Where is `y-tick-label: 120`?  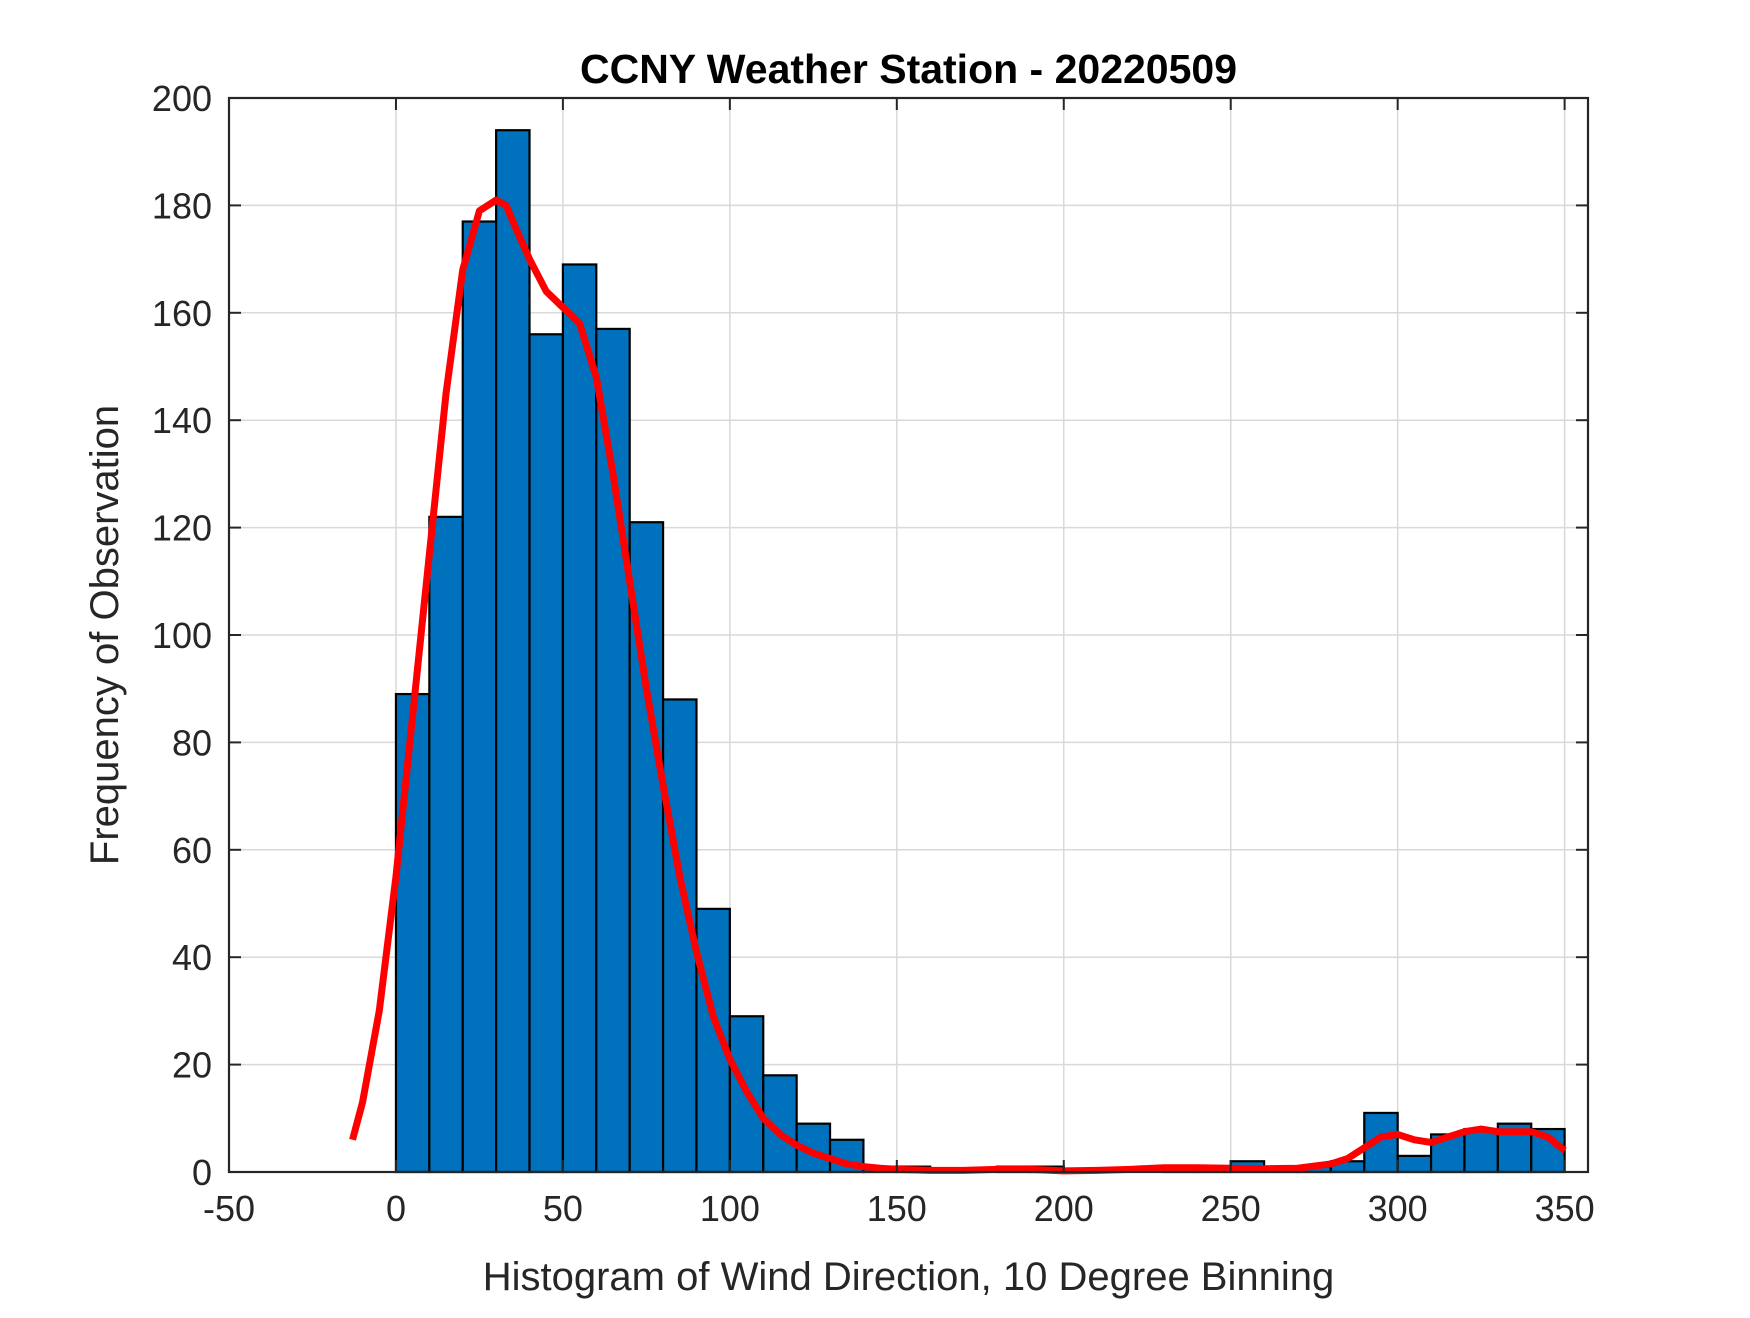
y-tick-label: 120 is located at coordinates (182, 528).